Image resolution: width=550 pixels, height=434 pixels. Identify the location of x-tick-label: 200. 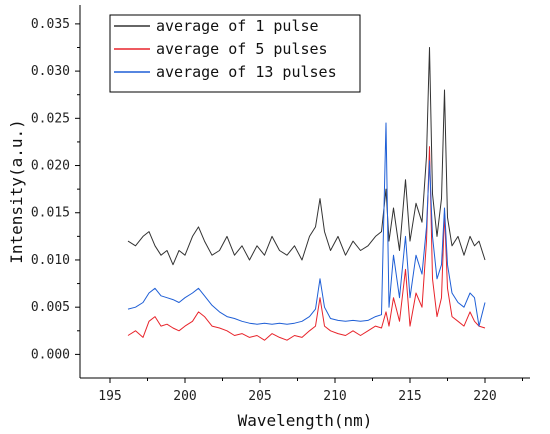
(184, 396).